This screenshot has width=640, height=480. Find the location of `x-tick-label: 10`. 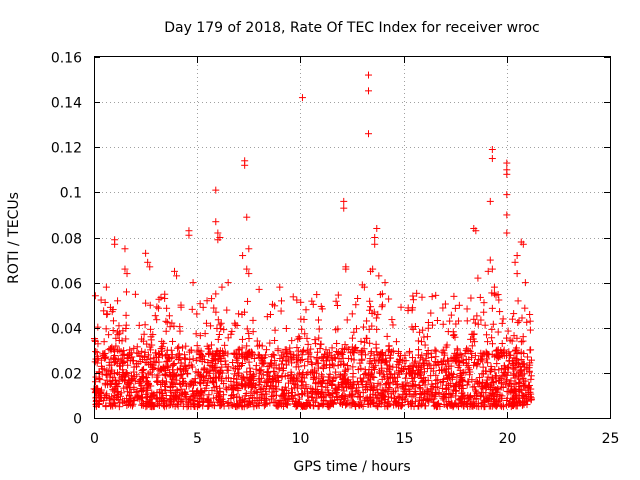

x-tick-label: 10 is located at coordinates (301, 439).